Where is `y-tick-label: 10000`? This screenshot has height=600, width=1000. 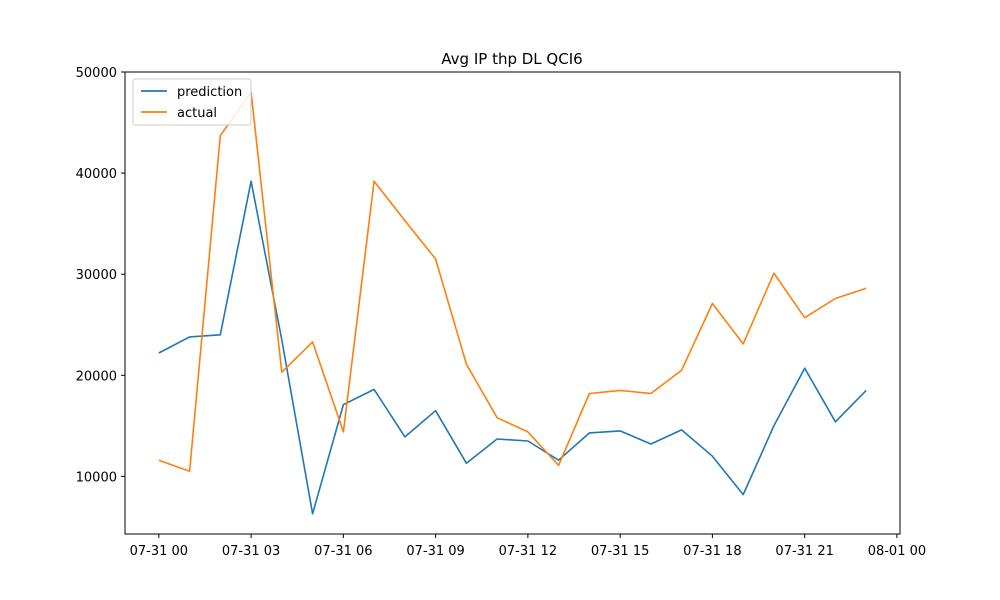 y-tick-label: 10000 is located at coordinates (96, 477).